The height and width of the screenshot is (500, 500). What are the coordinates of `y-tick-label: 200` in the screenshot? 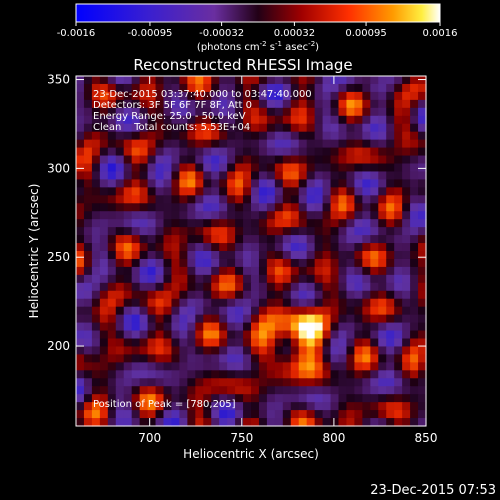 It's located at (58, 346).